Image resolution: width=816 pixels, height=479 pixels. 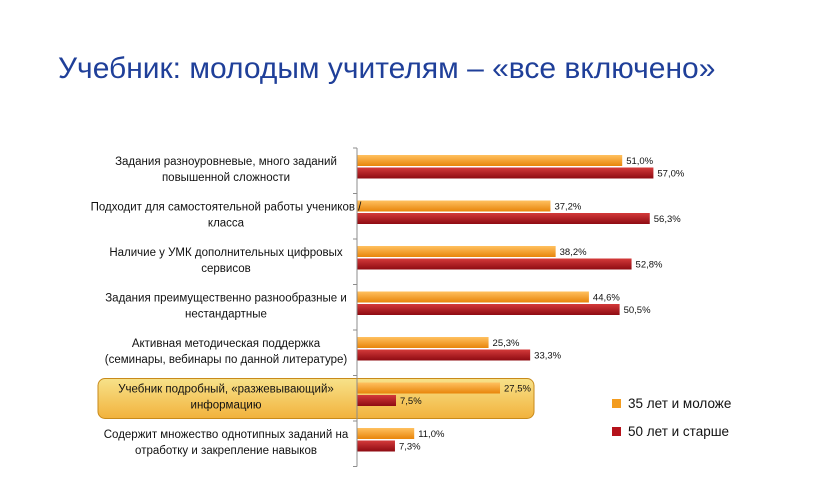 I want to click on legend-swatch-35-and-younger, so click(x=616, y=403).